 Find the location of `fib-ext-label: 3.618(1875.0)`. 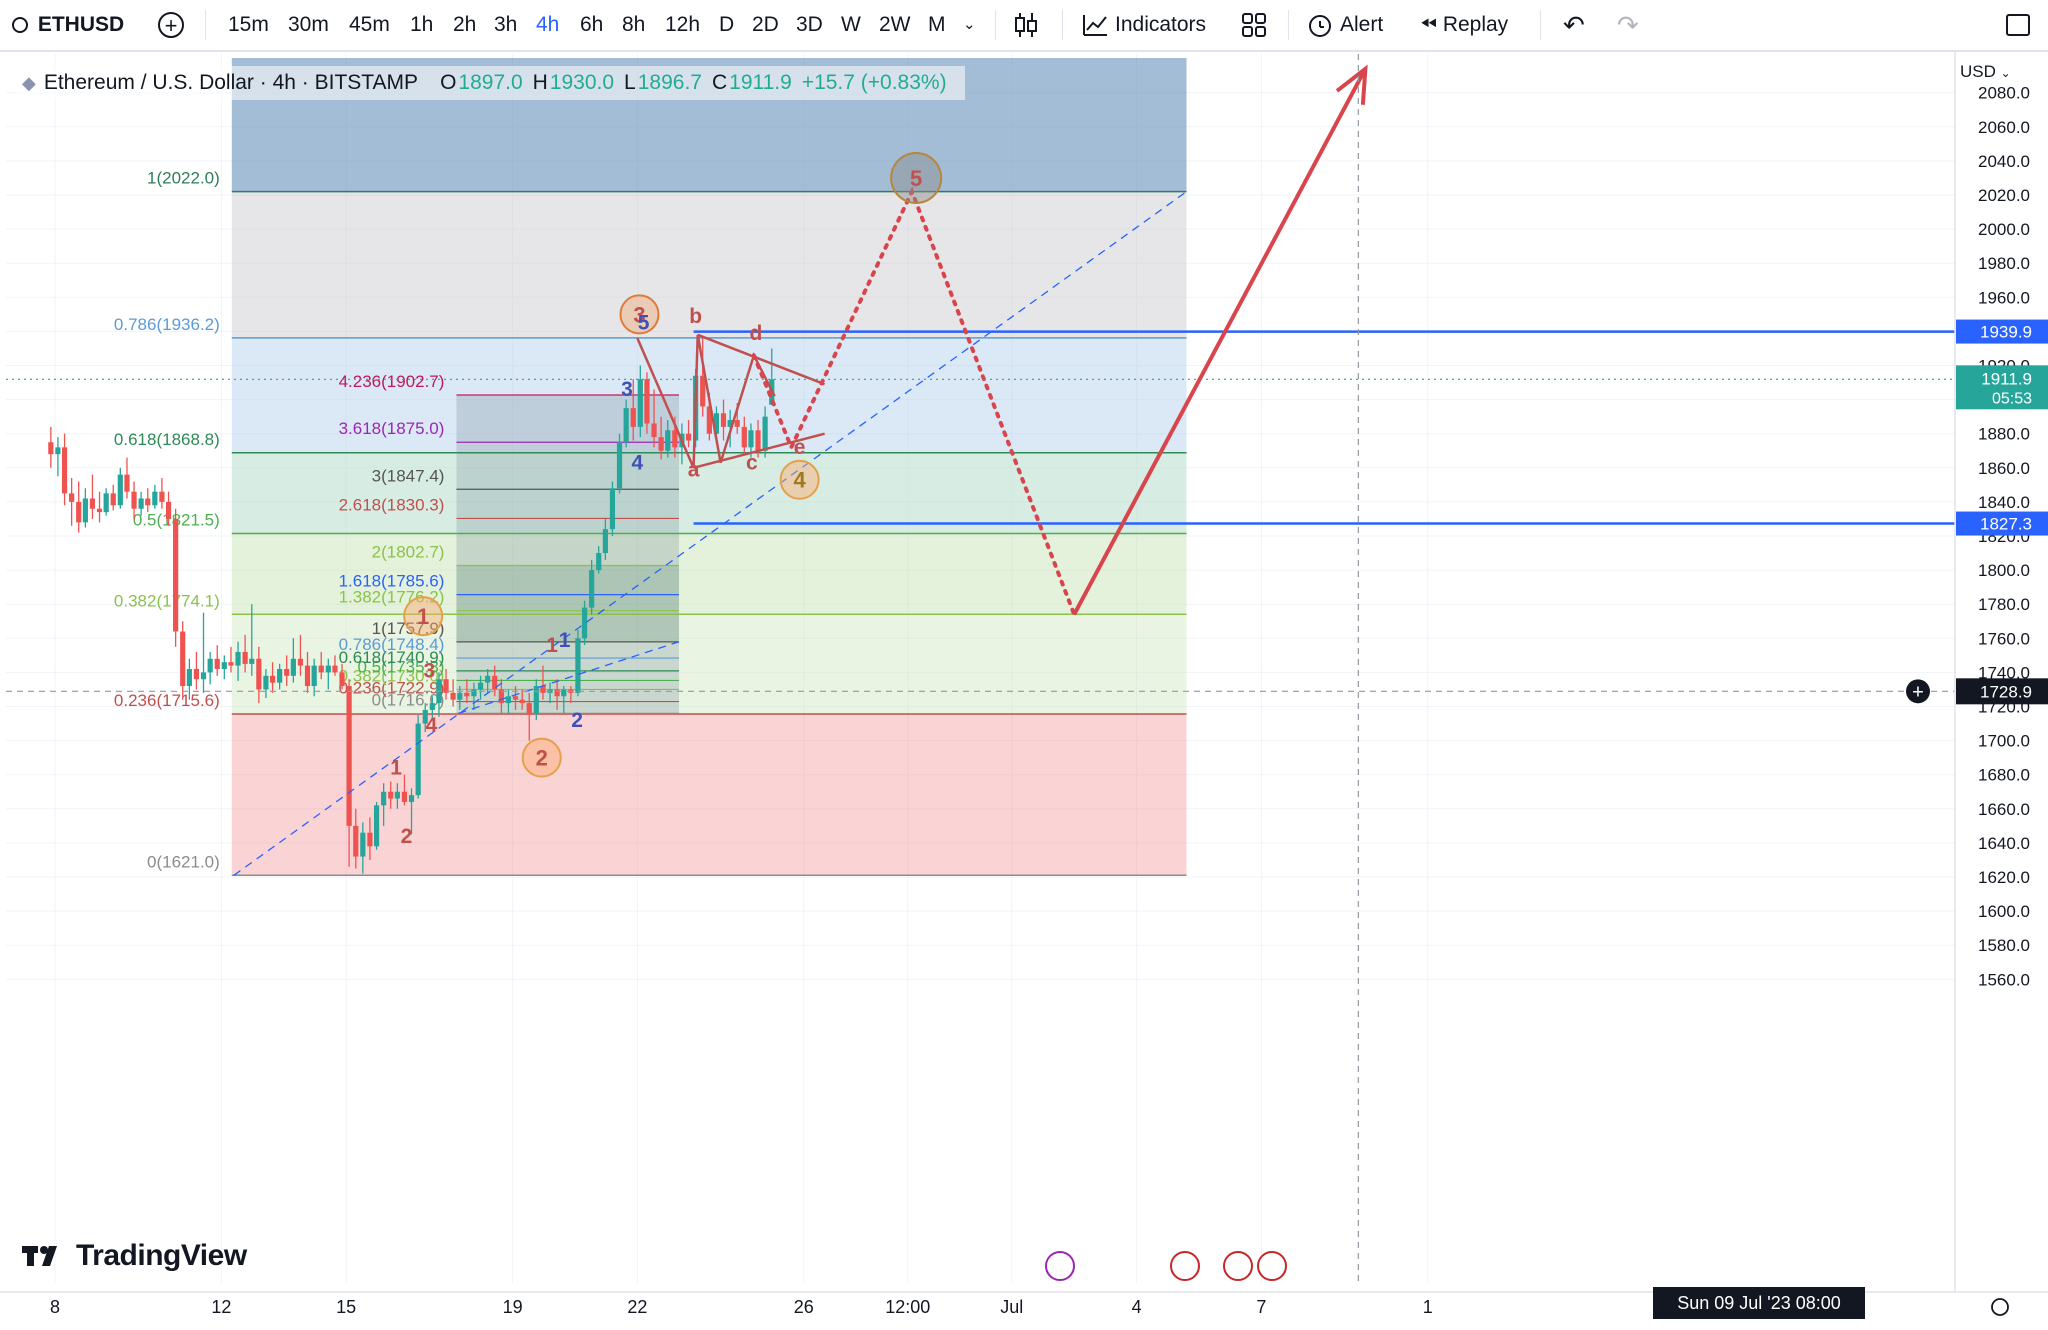

fib-ext-label: 3.618(1875.0) is located at coordinates (392, 428).